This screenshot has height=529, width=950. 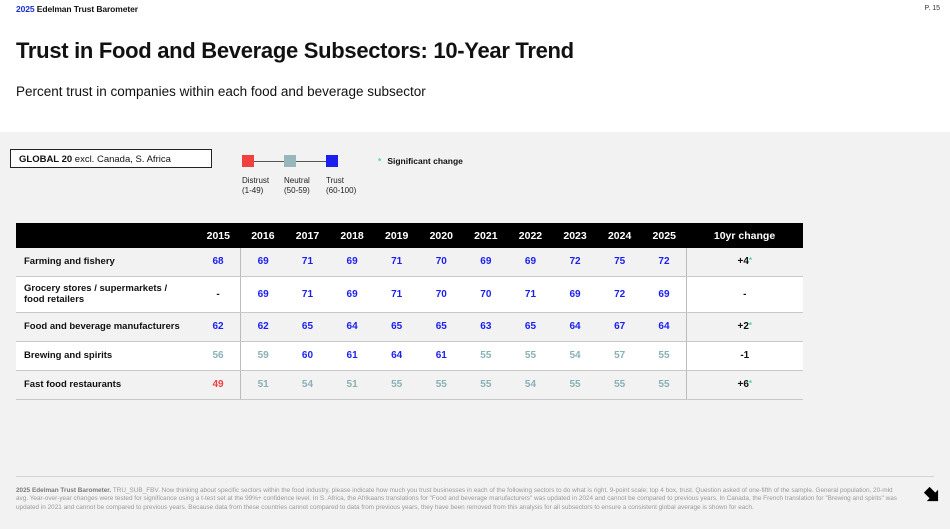 I want to click on footnote-divider, so click(x=475, y=476).